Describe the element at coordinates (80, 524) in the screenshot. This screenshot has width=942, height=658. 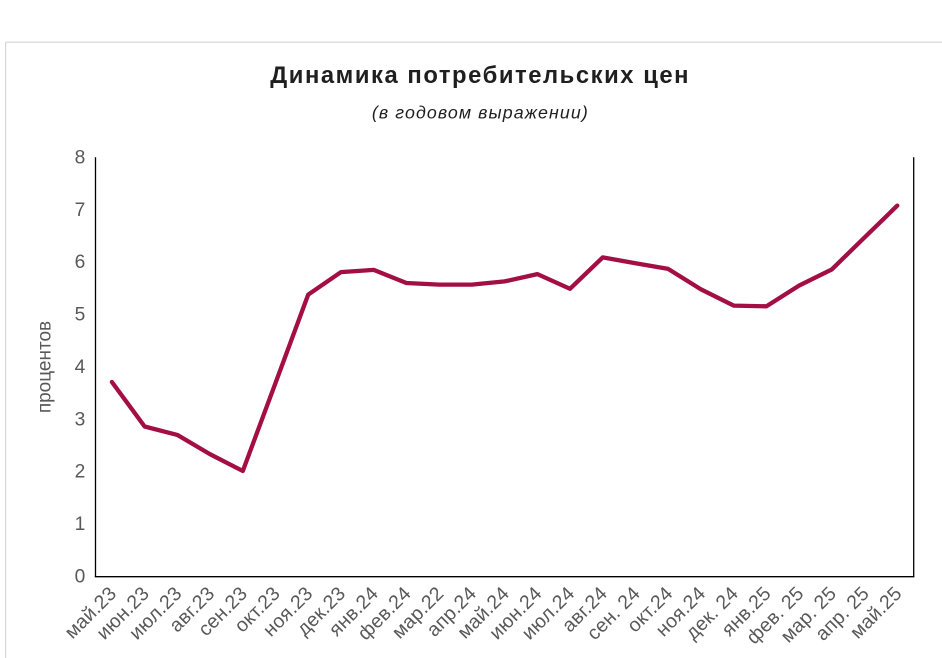
I see `svg-text: 1` at that location.